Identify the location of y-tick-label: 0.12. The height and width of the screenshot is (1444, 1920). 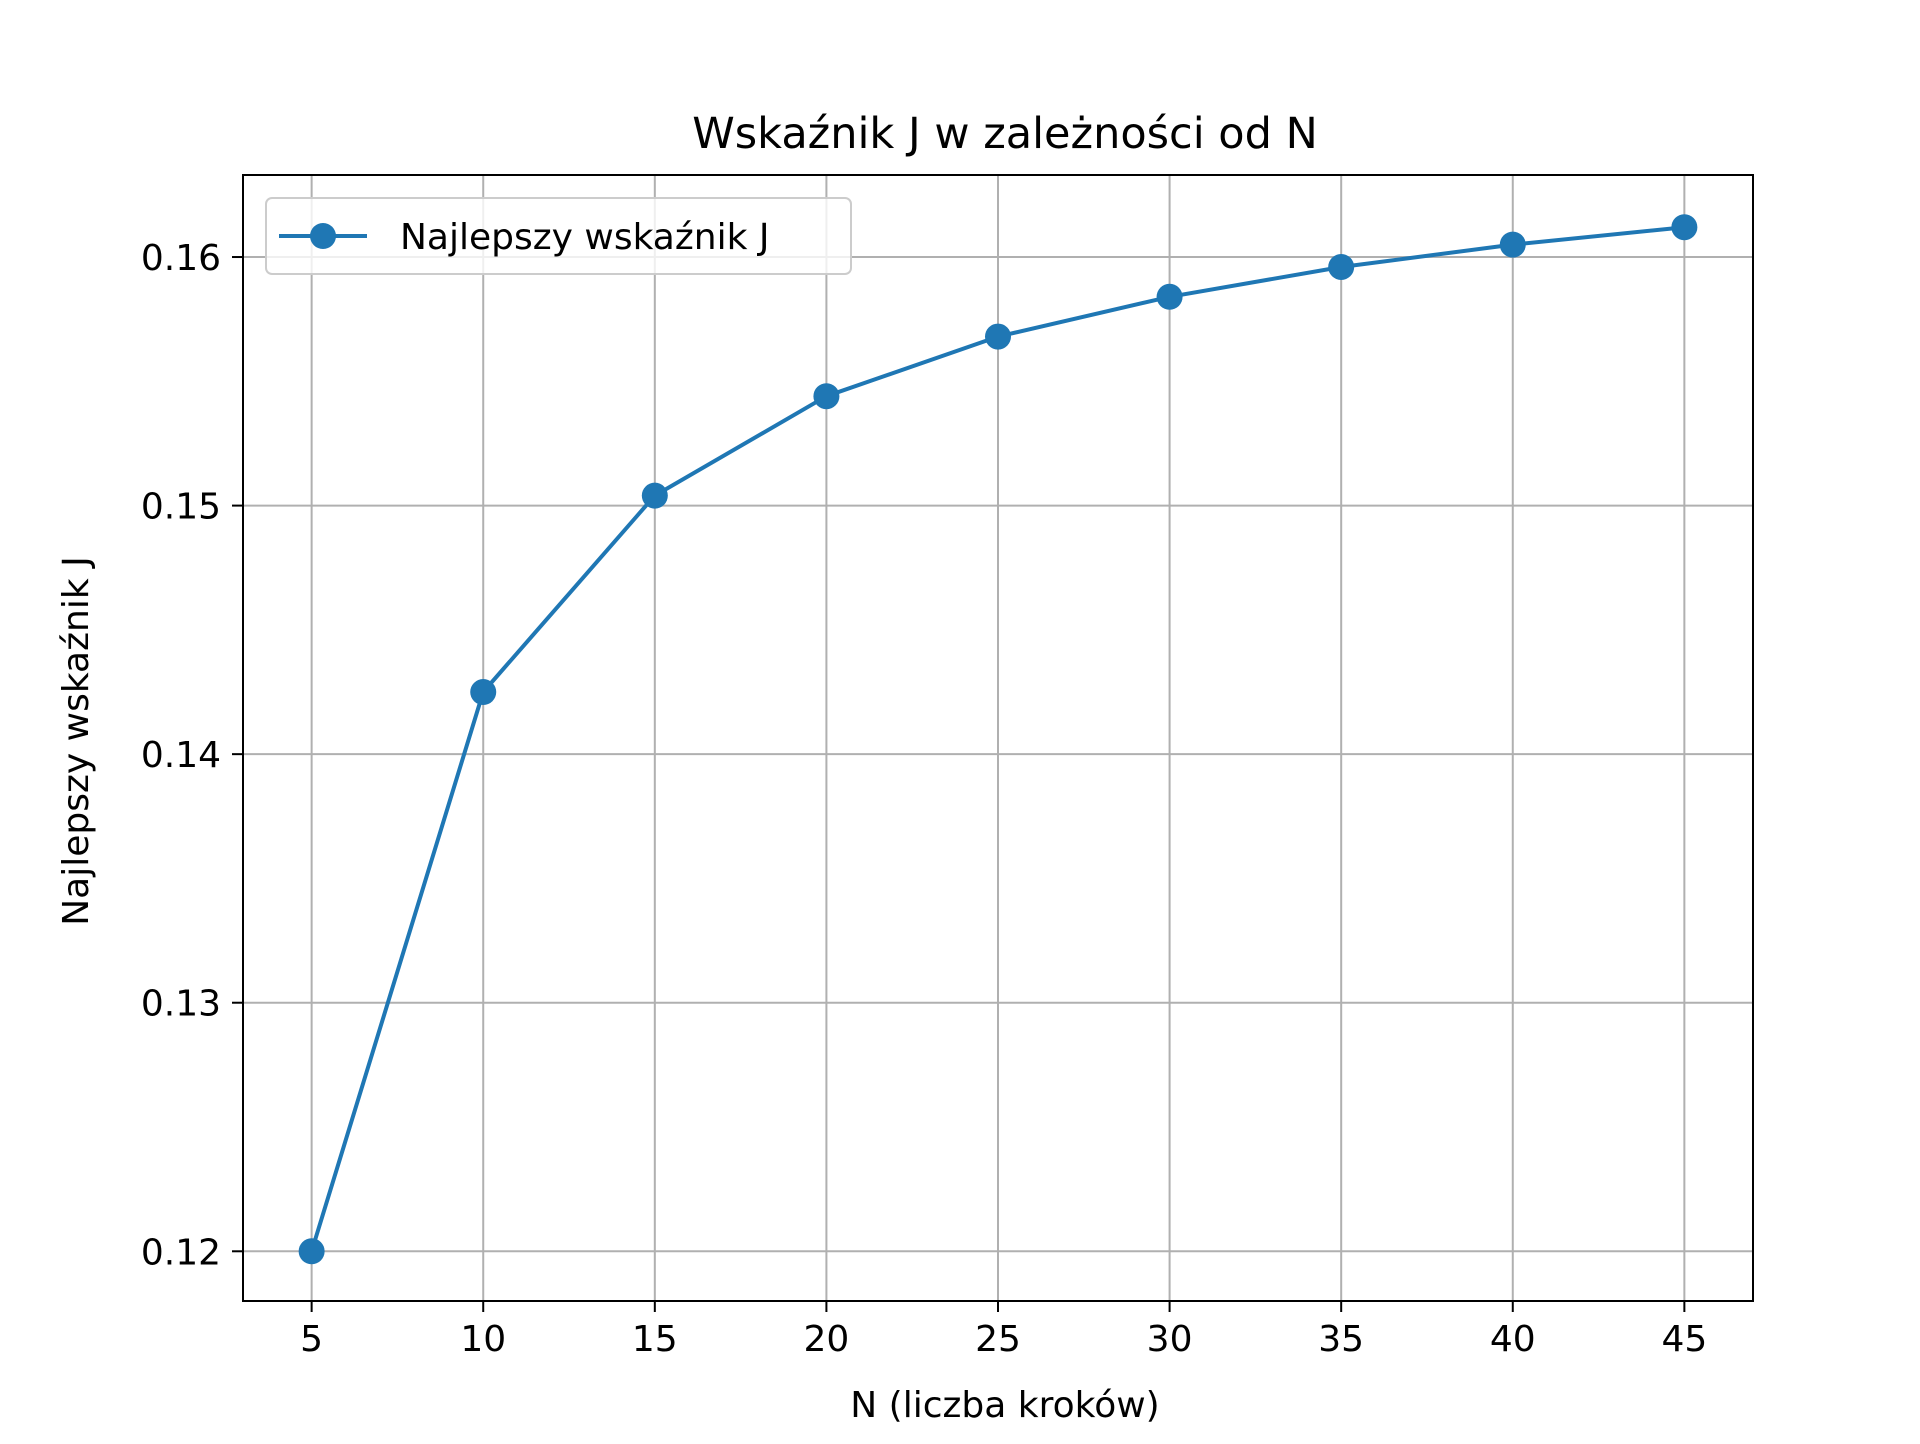
(181, 1252).